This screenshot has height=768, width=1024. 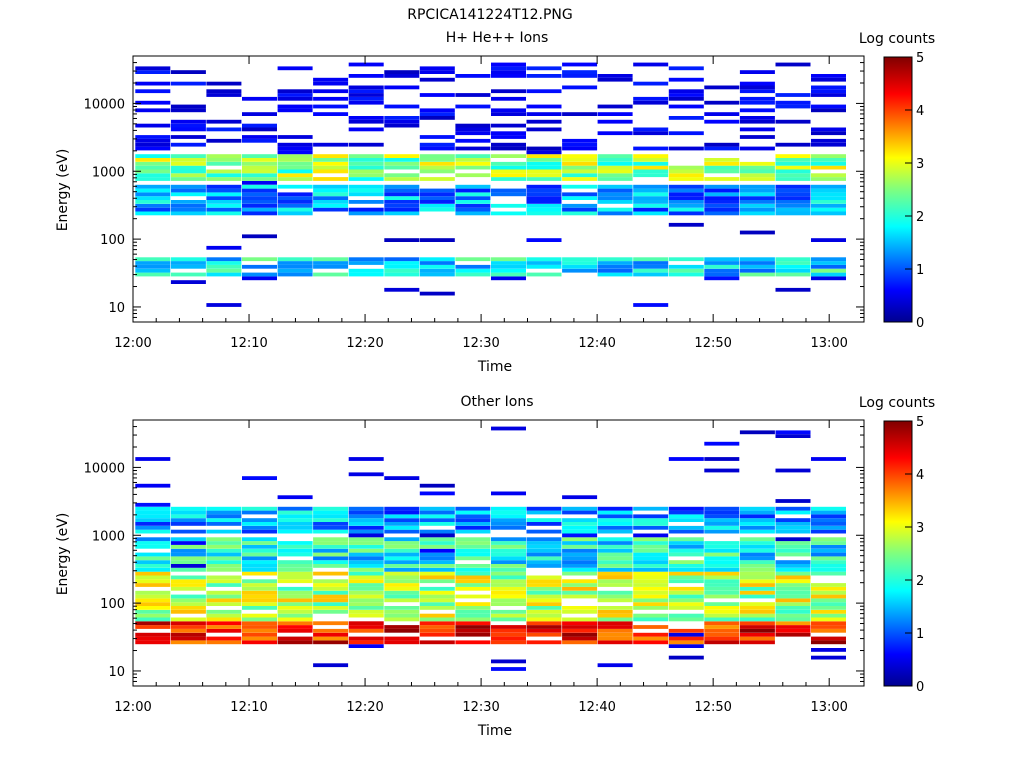 What do you see at coordinates (920, 422) in the screenshot?
I see `colorbar-tick-label: 5` at bounding box center [920, 422].